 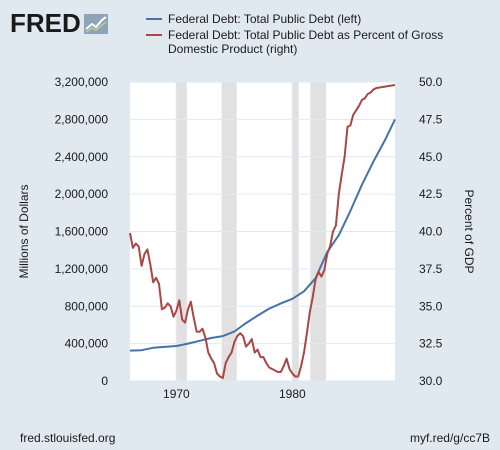 What do you see at coordinates (87, 344) in the screenshot?
I see `y-tick-label-left: 400,000` at bounding box center [87, 344].